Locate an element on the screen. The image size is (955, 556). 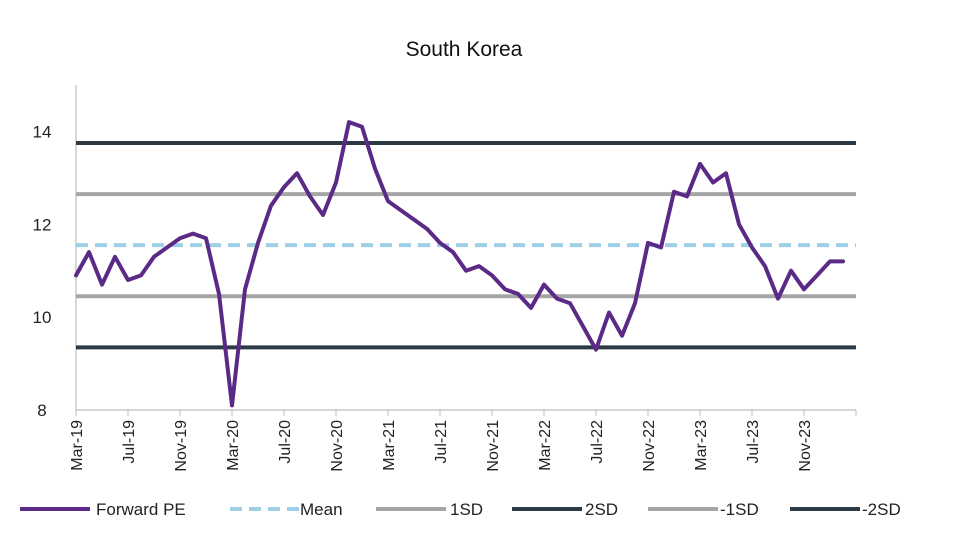
y-tick-label: 14 is located at coordinates (42, 131).